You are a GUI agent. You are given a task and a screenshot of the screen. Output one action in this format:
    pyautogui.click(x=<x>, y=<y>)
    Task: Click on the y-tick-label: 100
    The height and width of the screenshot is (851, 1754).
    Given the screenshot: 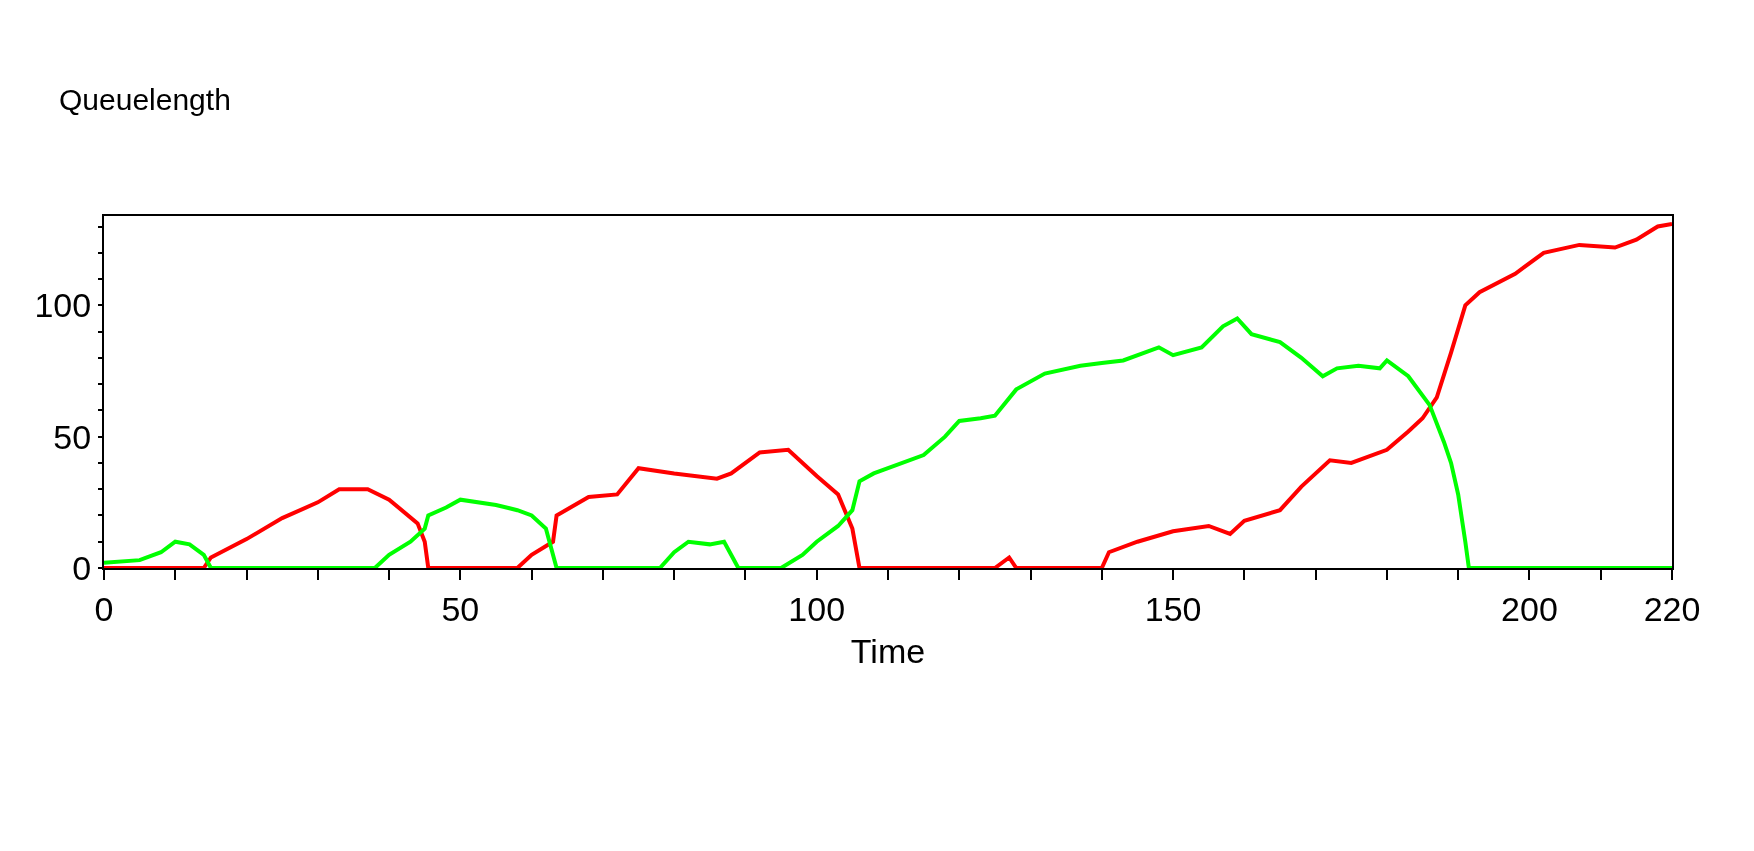 What is the action you would take?
    pyautogui.click(x=63, y=305)
    